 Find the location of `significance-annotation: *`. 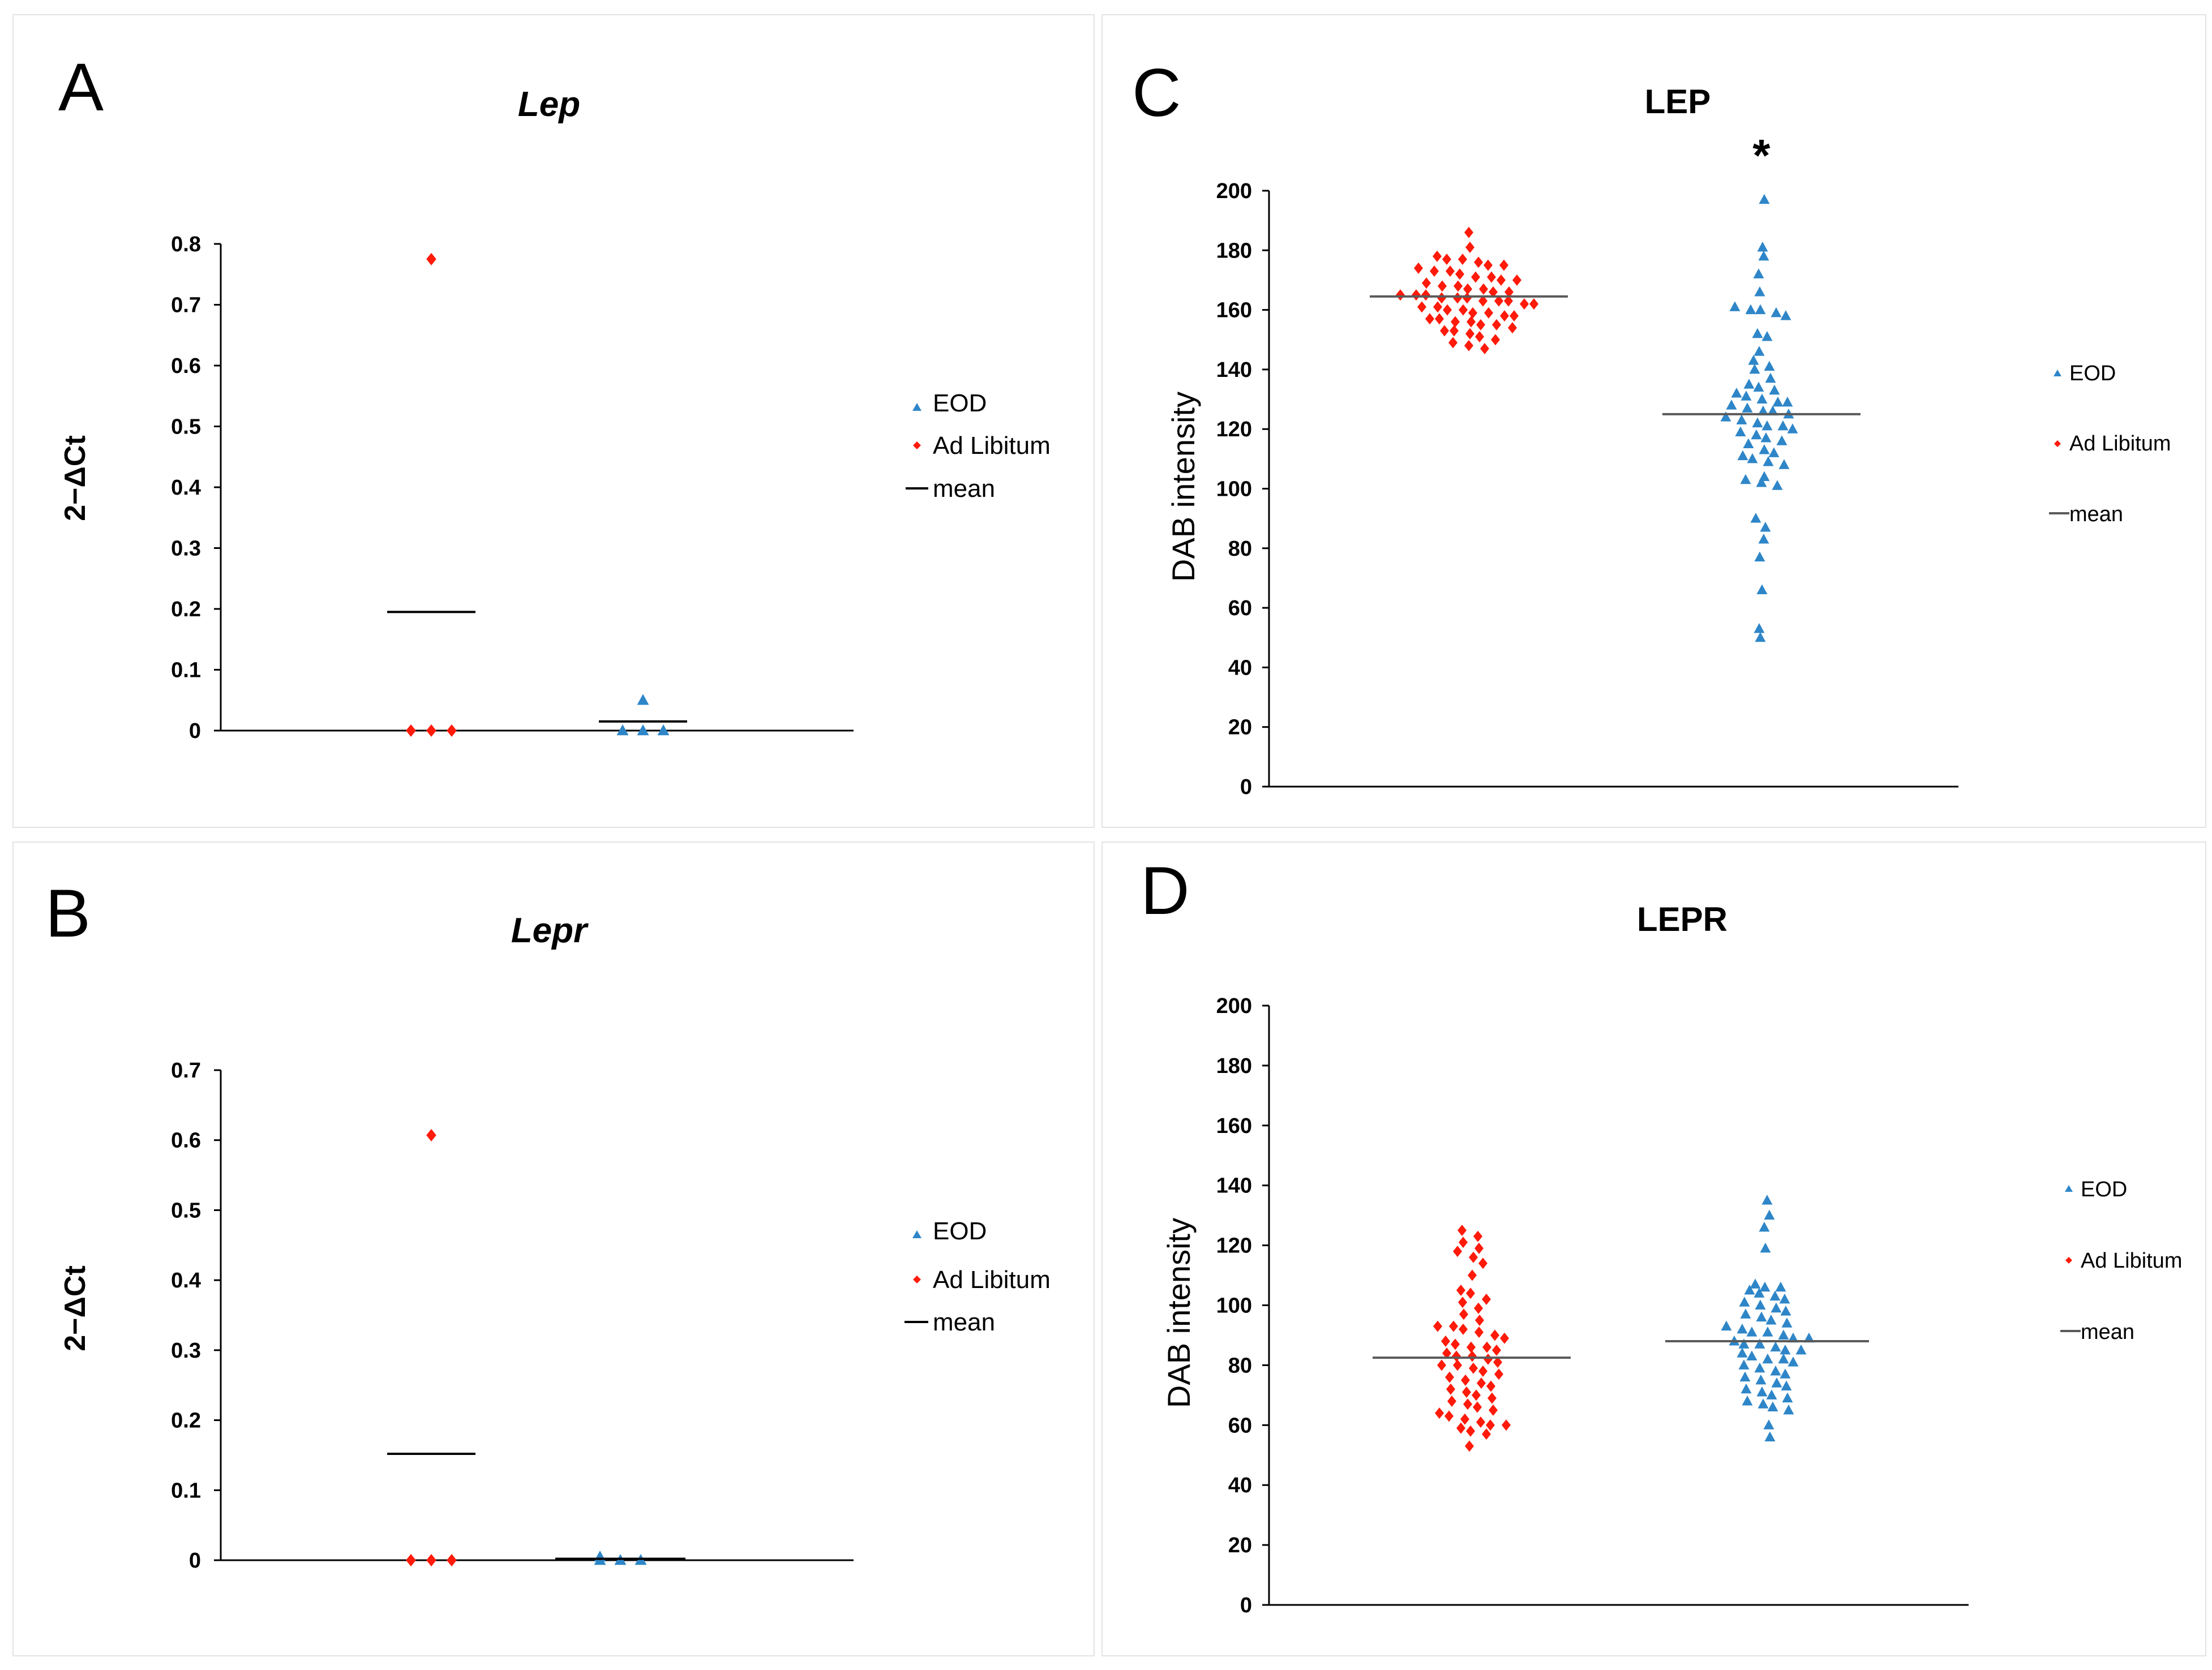

significance-annotation: * is located at coordinates (1761, 155).